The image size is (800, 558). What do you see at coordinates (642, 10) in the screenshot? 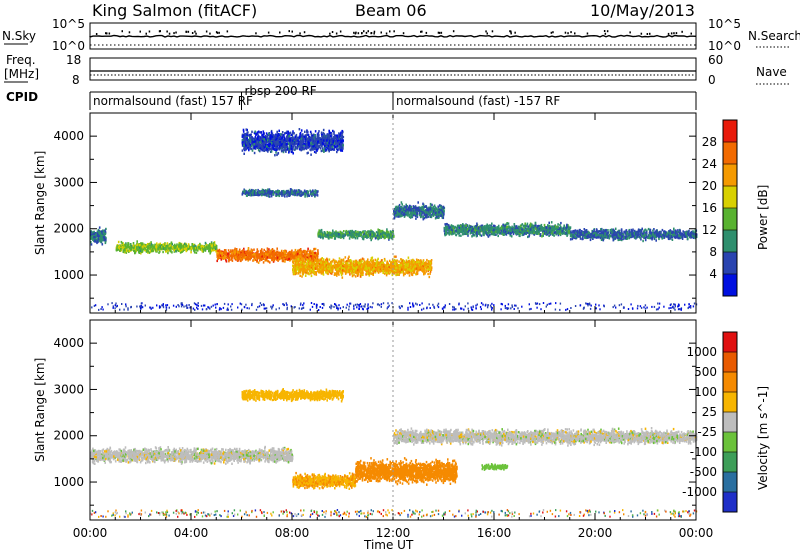
I see `date-title: 10/May/2013` at bounding box center [642, 10].